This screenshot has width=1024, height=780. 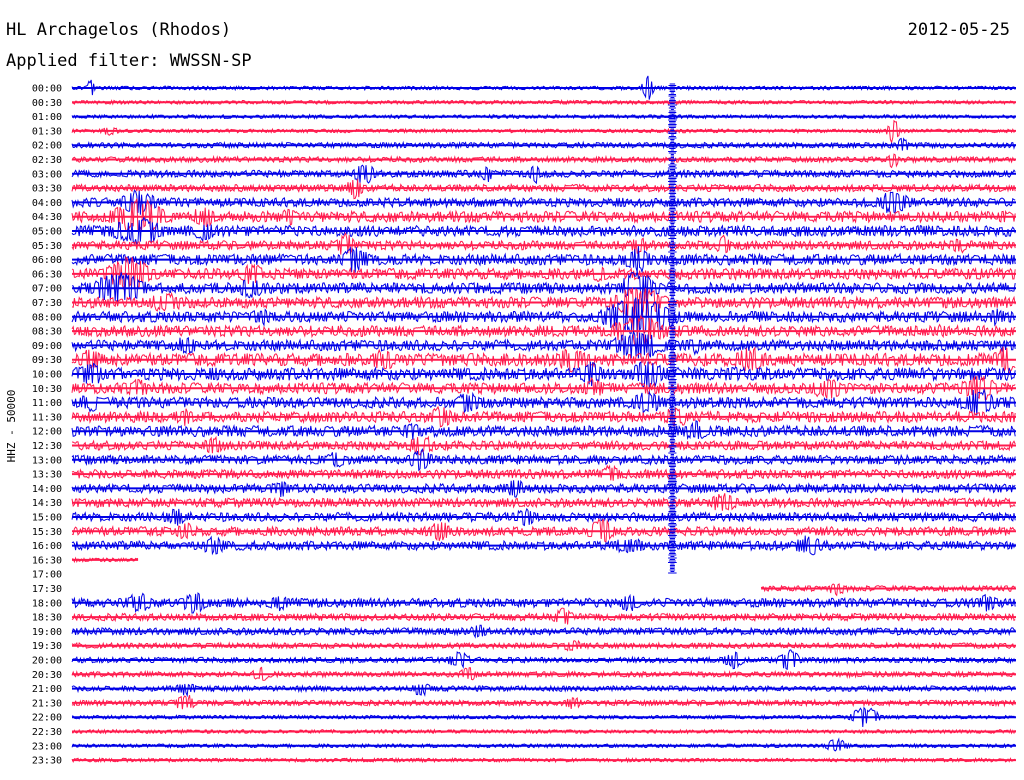 What do you see at coordinates (47, 632) in the screenshot?
I see `time-label: 19:00` at bounding box center [47, 632].